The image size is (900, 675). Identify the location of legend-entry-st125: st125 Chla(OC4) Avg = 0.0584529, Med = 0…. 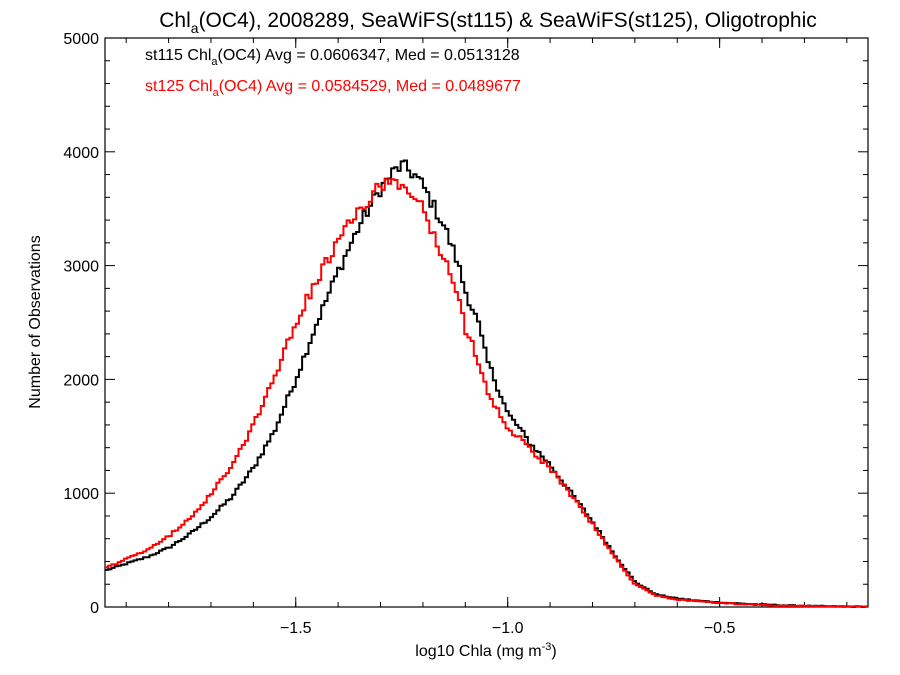
(333, 88).